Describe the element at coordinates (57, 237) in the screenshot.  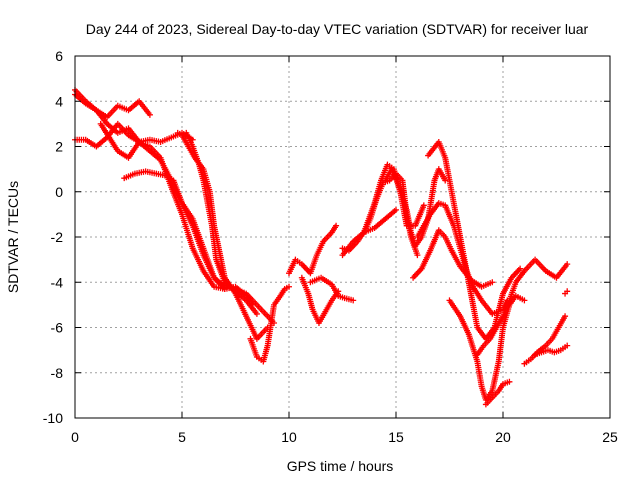
I see `y-tick-label: -2` at that location.